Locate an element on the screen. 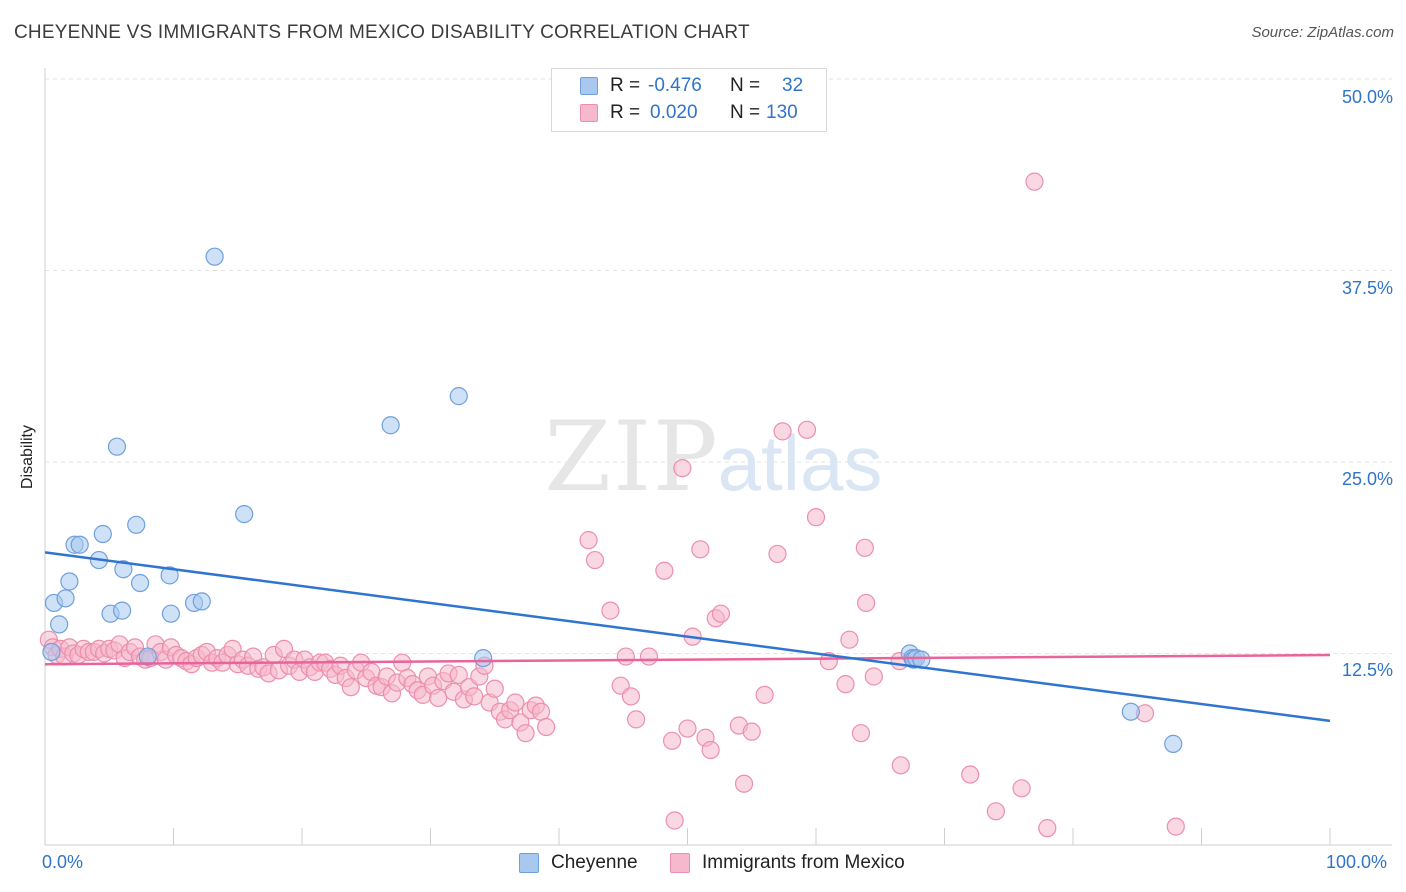  legend-item-cheyenne: Cheyenne is located at coordinates (578, 863).